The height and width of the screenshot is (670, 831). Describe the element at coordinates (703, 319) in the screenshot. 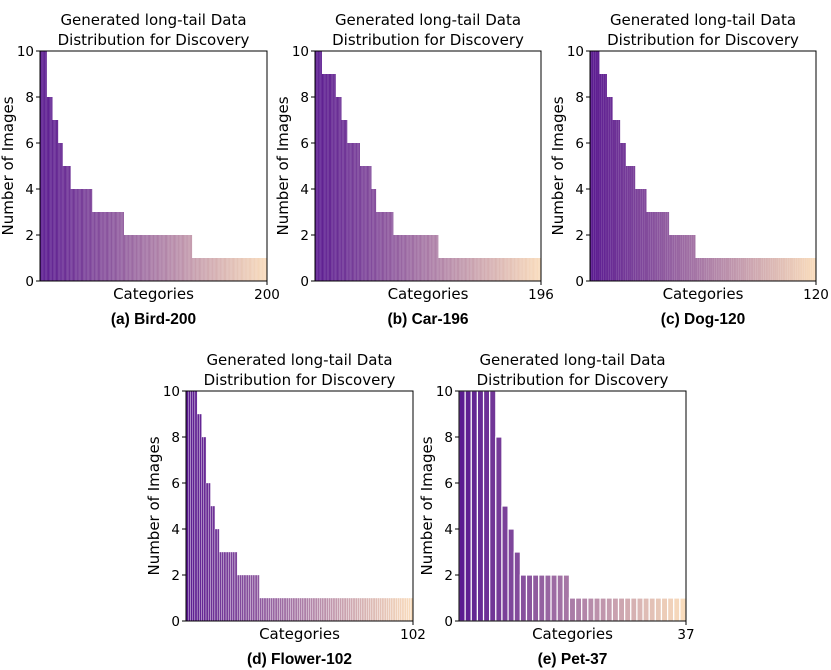

I see `panel-caption: (c) Dog-120` at that location.